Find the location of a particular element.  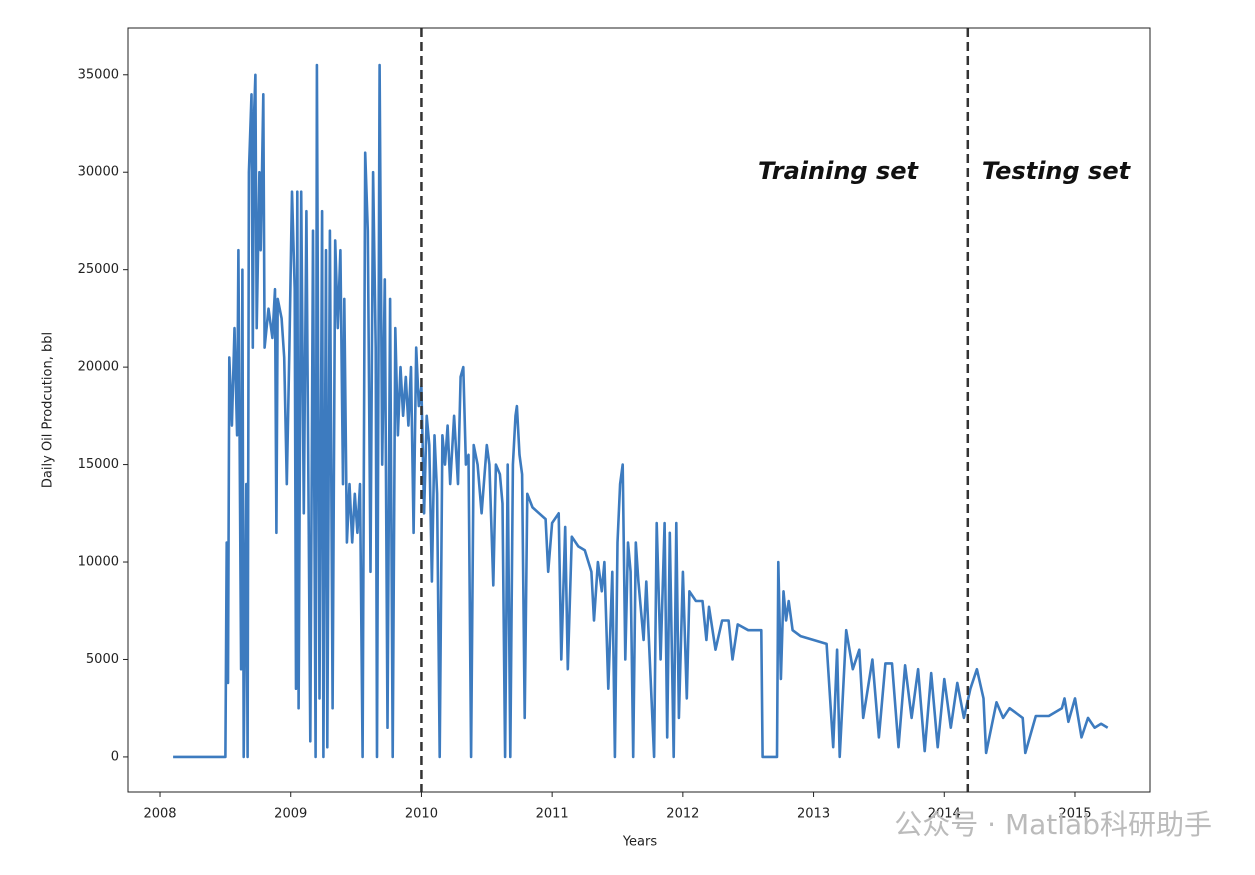

x-tick-label: 2013 is located at coordinates (813, 814).